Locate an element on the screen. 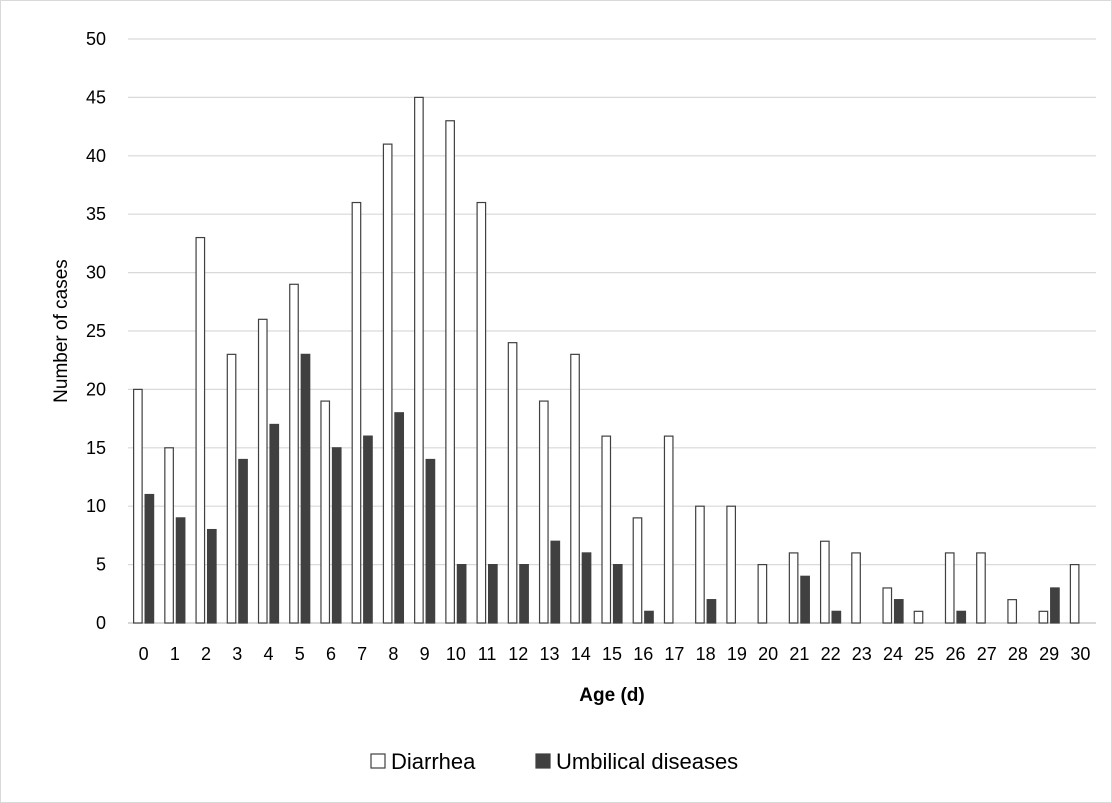  x-tick-label: 22 is located at coordinates (831, 654).